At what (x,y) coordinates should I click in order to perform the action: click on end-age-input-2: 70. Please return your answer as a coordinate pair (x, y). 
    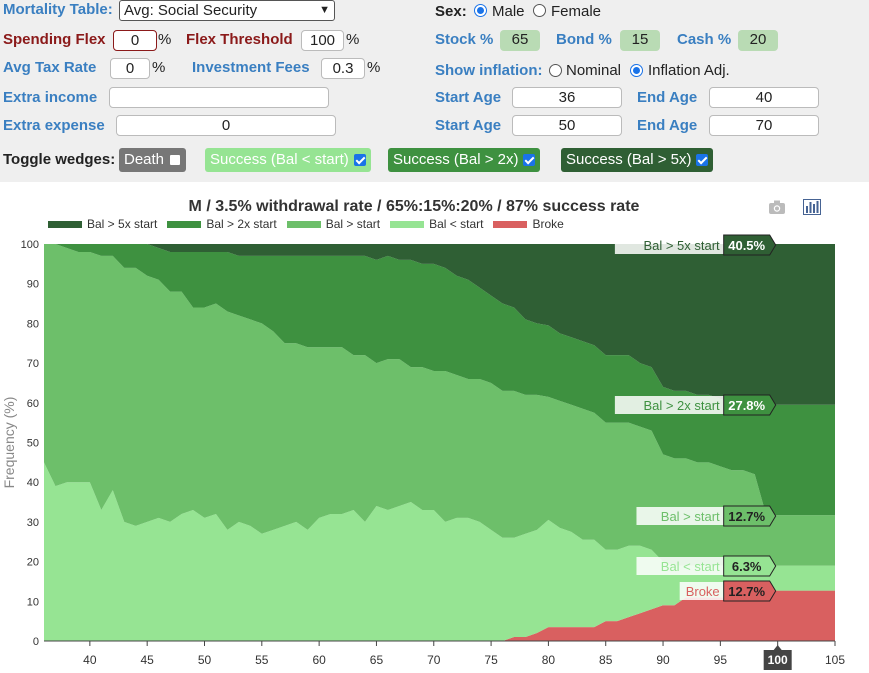
    Looking at the image, I should click on (764, 125).